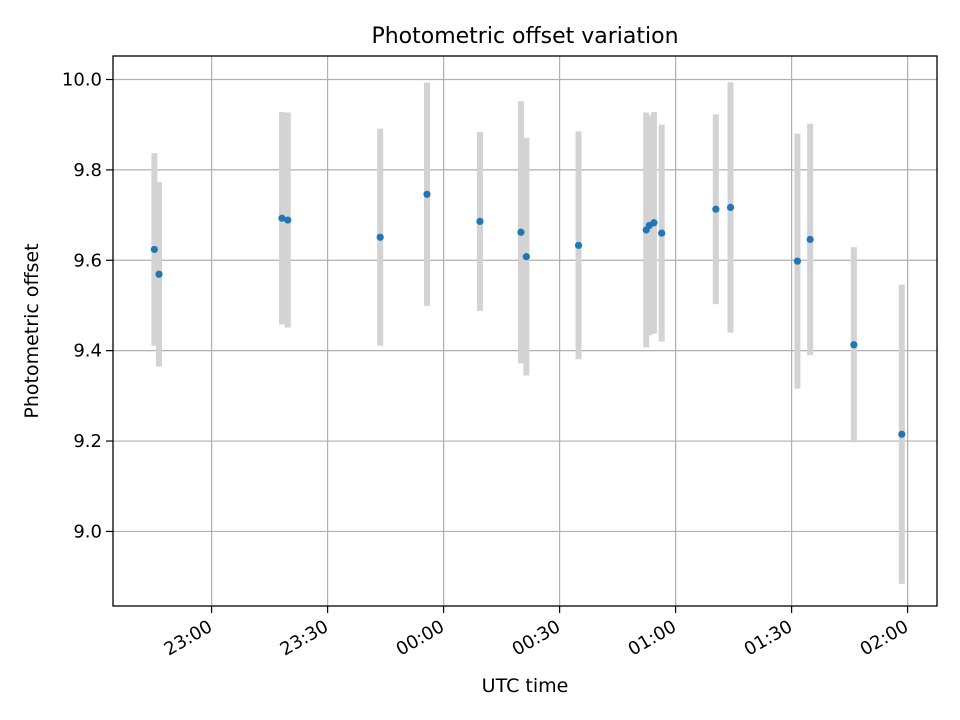 This screenshot has height=720, width=960. I want to click on x-tick-label: 01:30, so click(768, 638).